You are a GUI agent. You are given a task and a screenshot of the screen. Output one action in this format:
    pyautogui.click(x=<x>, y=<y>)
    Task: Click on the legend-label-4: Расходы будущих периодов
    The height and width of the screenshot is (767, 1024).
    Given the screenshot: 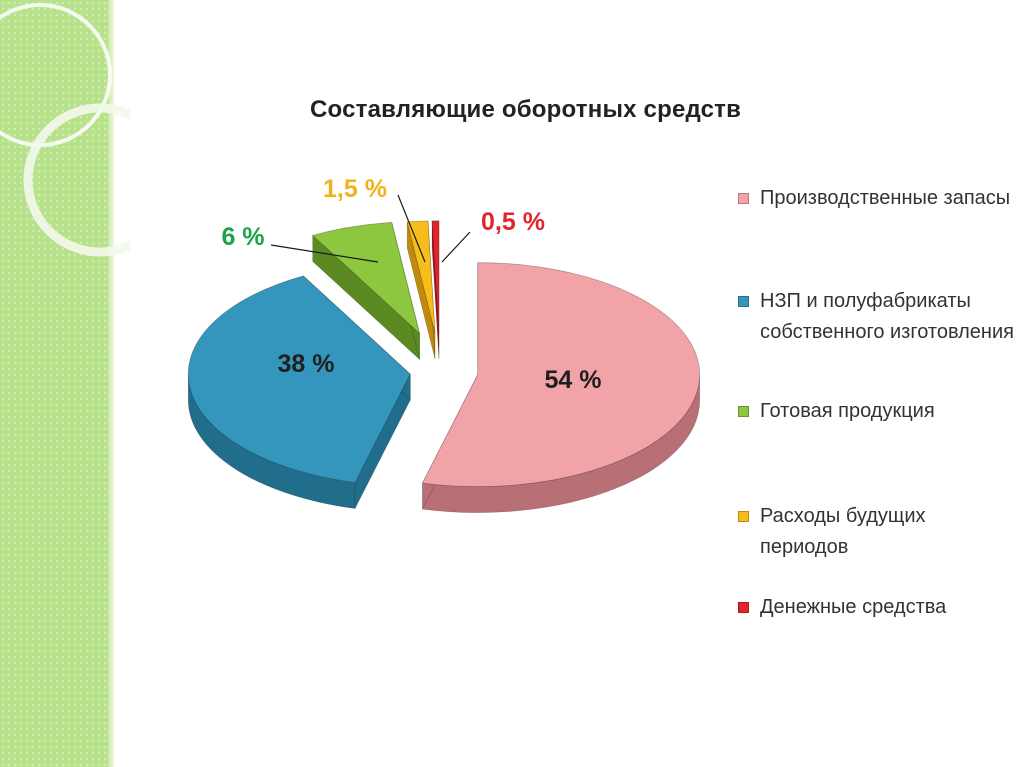 What is the action you would take?
    pyautogui.click(x=843, y=531)
    